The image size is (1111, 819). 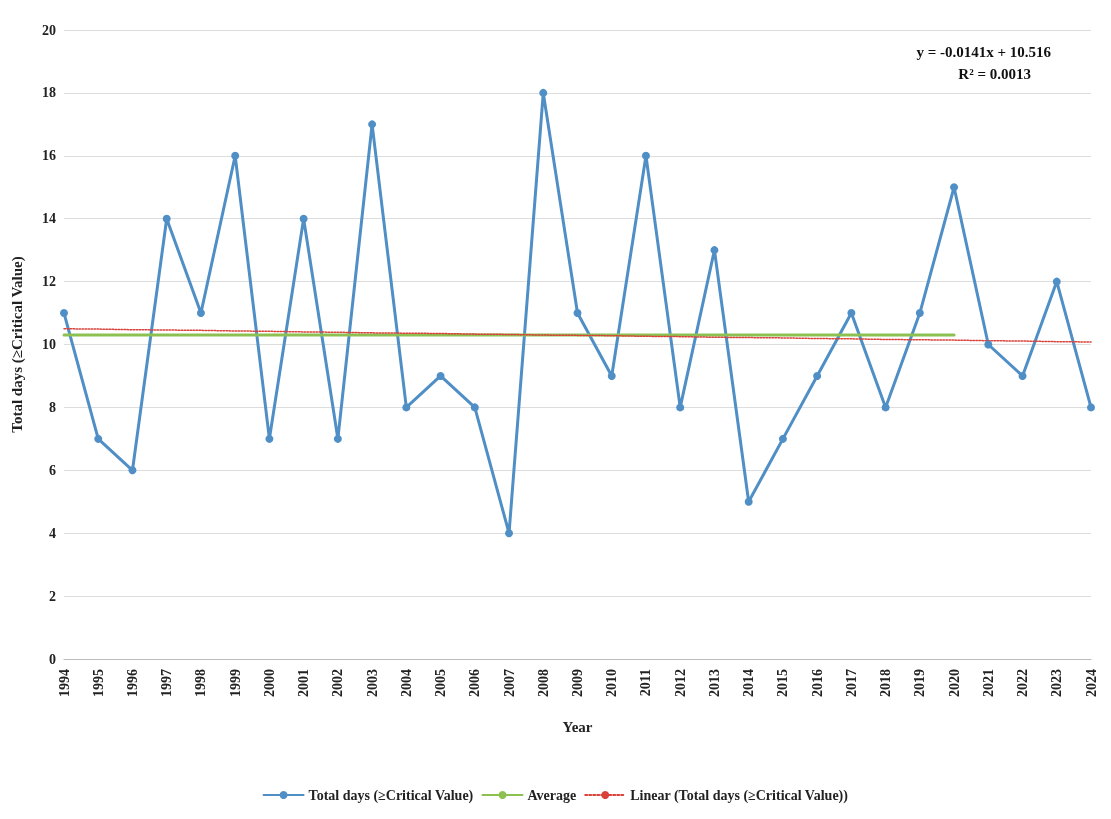 I want to click on x-tick-label: 2024, so click(x=1091, y=683).